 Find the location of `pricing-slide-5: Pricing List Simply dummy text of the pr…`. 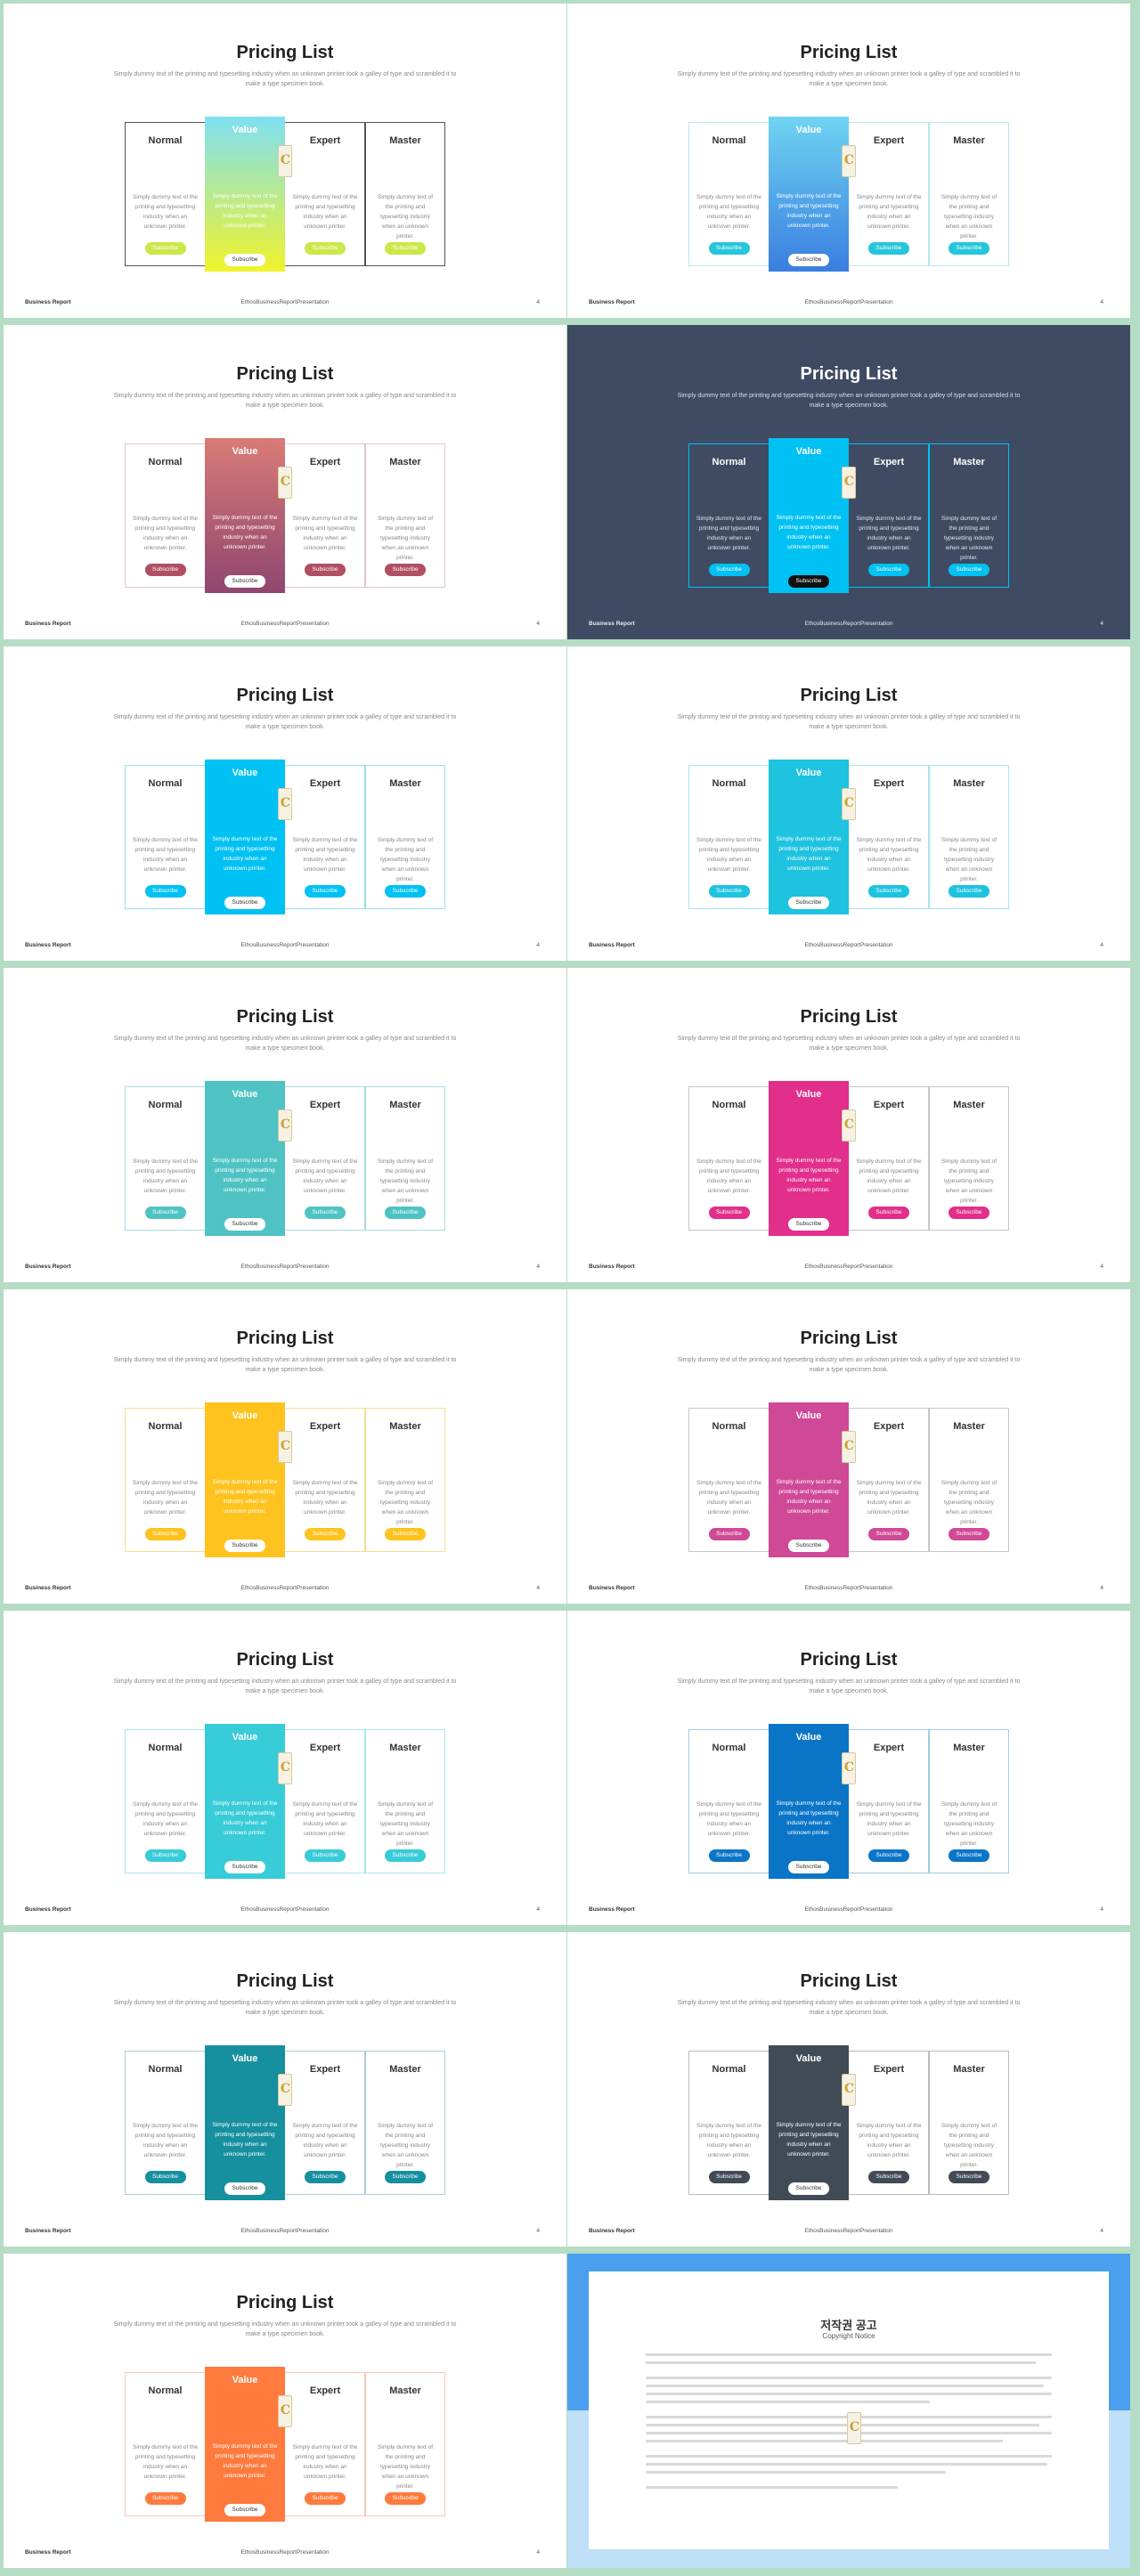

pricing-slide-5: Pricing List Simply dummy text of the pr… is located at coordinates (285, 803).